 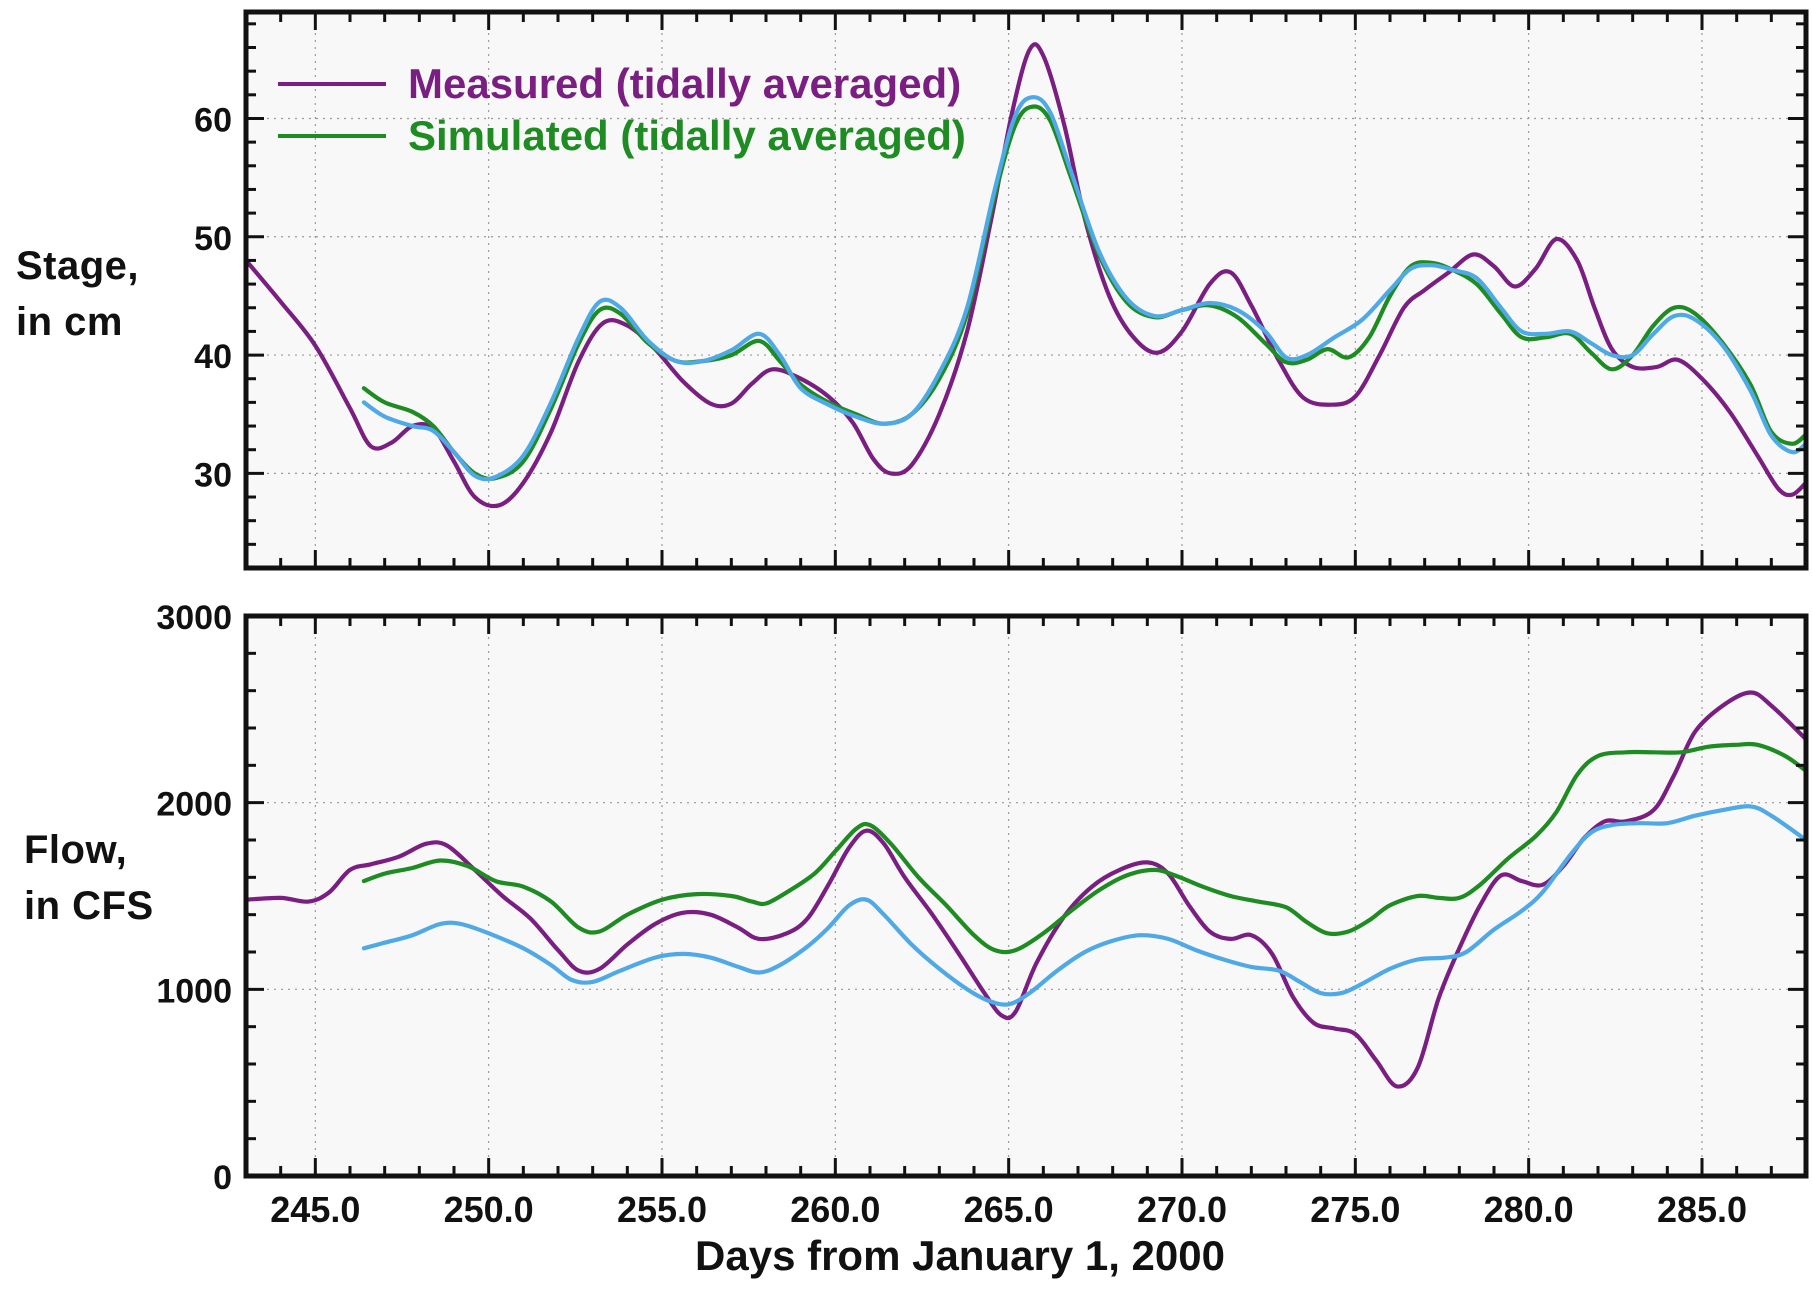 I want to click on stage-ylabel: Stage, in cm, so click(x=77, y=294).